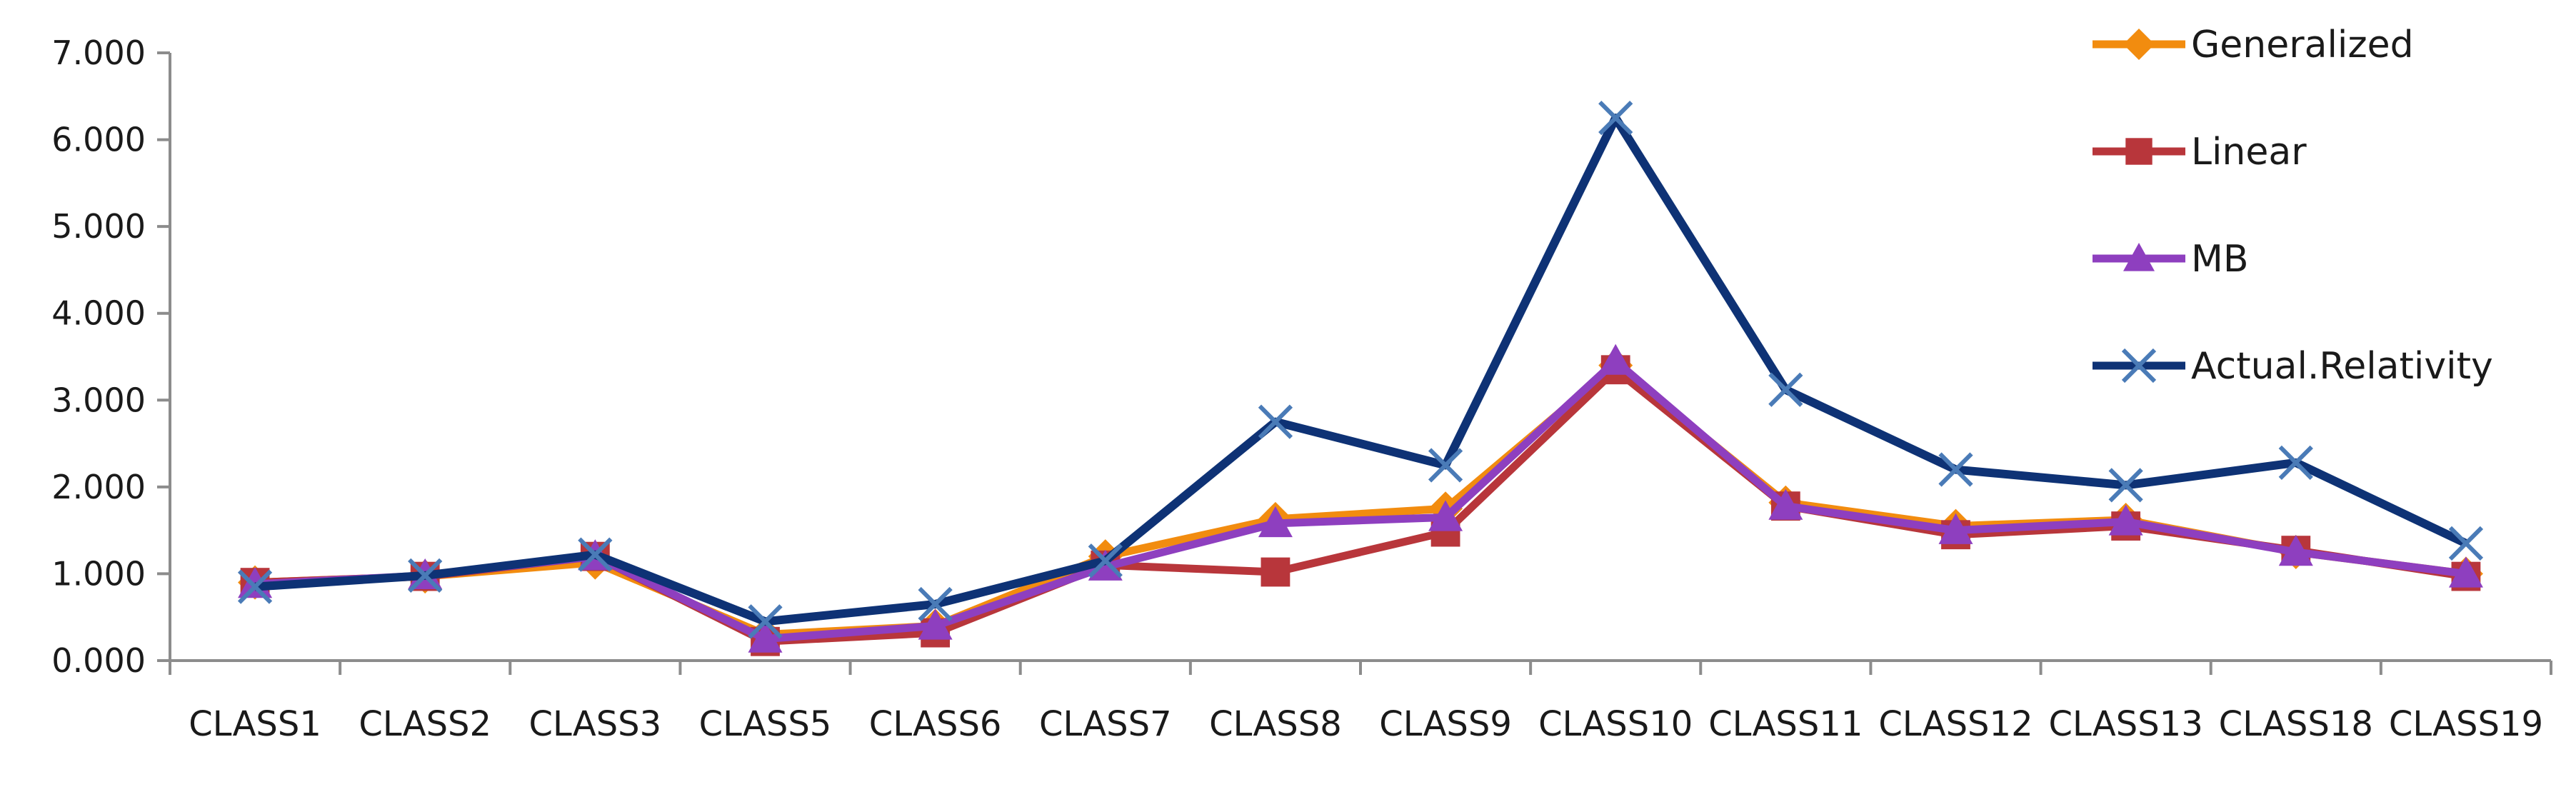 The width and height of the screenshot is (2576, 787). I want to click on legend-label: Generalized, so click(2302, 45).